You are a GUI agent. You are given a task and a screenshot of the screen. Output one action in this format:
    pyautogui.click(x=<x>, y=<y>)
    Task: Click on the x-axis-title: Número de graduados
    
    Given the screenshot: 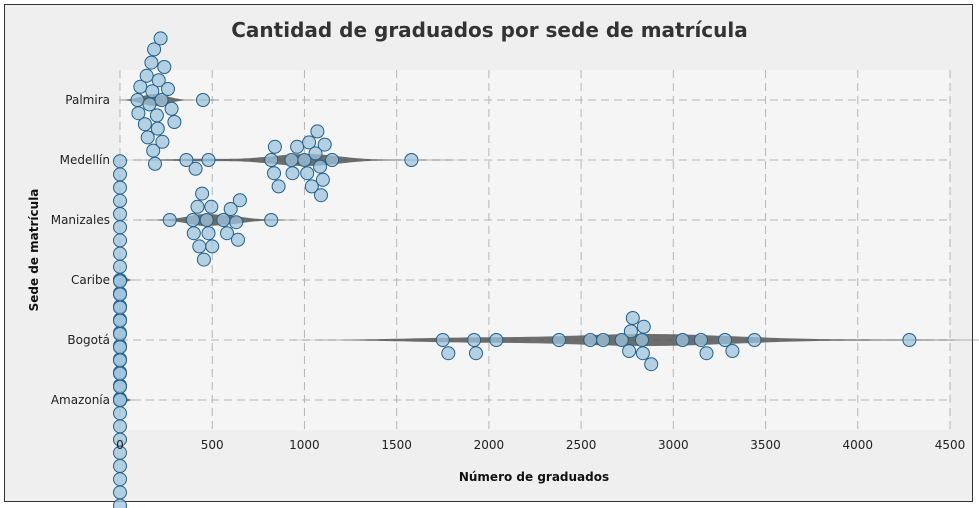 What is the action you would take?
    pyautogui.click(x=534, y=477)
    